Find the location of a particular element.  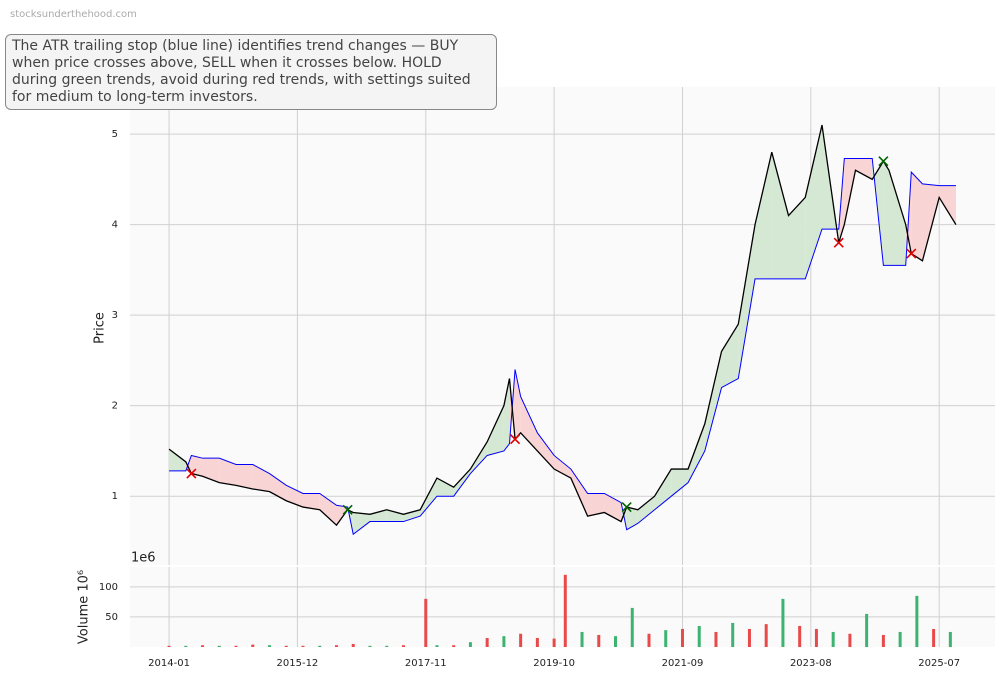

watermark: stocksunderthehood.com is located at coordinates (73, 14).